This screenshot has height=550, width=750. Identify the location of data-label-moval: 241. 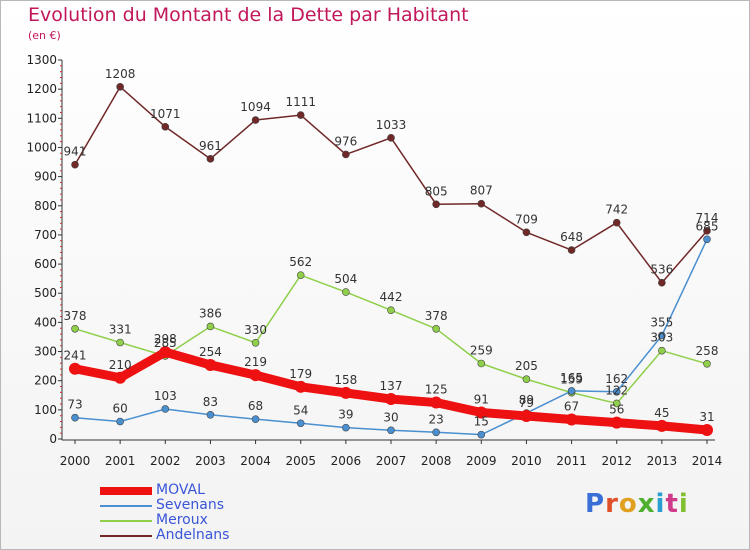
(75, 356).